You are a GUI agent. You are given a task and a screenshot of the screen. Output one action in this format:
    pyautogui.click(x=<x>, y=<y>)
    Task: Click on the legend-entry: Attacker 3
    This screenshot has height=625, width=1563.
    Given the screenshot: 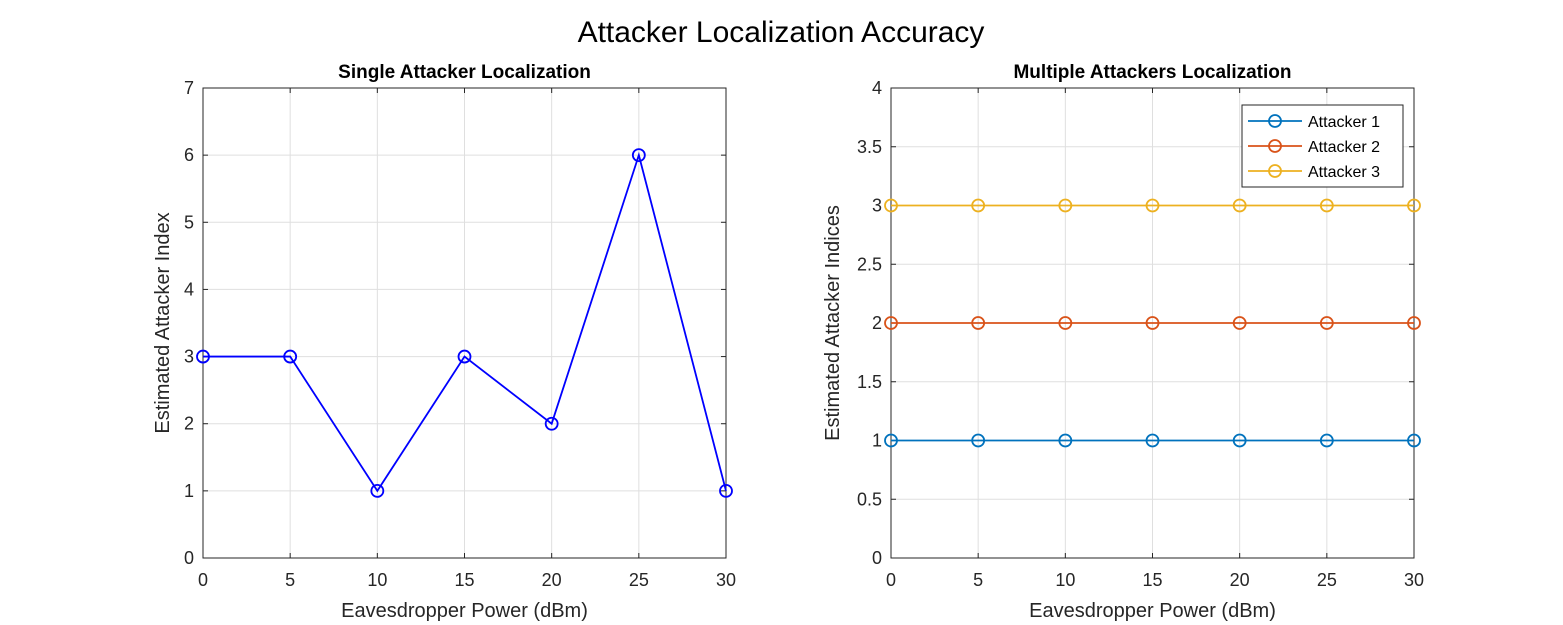 What is the action you would take?
    pyautogui.click(x=1344, y=172)
    